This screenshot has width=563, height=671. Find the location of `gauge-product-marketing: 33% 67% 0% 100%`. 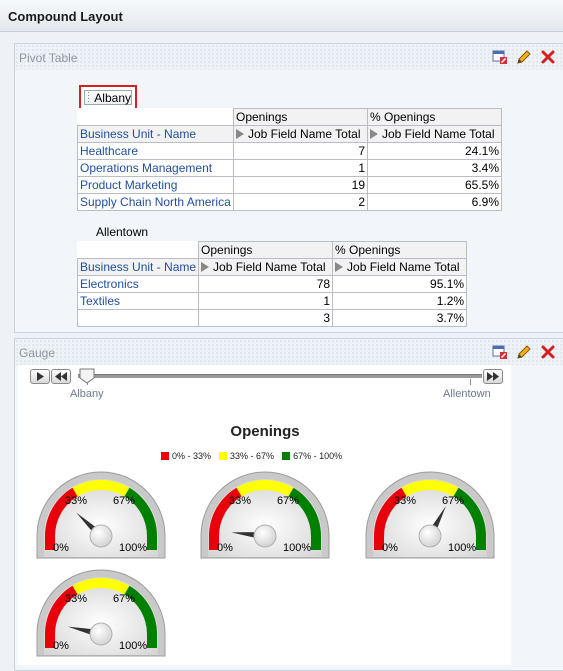

gauge-product-marketing: 33% 67% 0% 100% is located at coordinates (430, 516).